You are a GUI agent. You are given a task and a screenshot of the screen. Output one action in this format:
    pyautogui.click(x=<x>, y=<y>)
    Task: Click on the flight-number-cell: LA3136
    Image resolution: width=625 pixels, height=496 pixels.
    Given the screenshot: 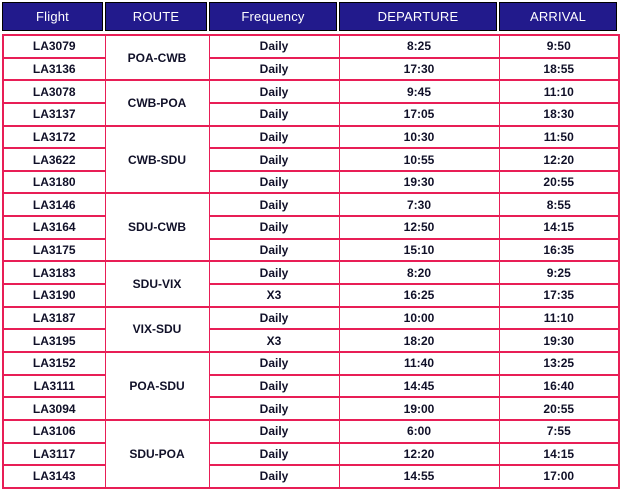 What is the action you would take?
    pyautogui.click(x=54, y=69)
    